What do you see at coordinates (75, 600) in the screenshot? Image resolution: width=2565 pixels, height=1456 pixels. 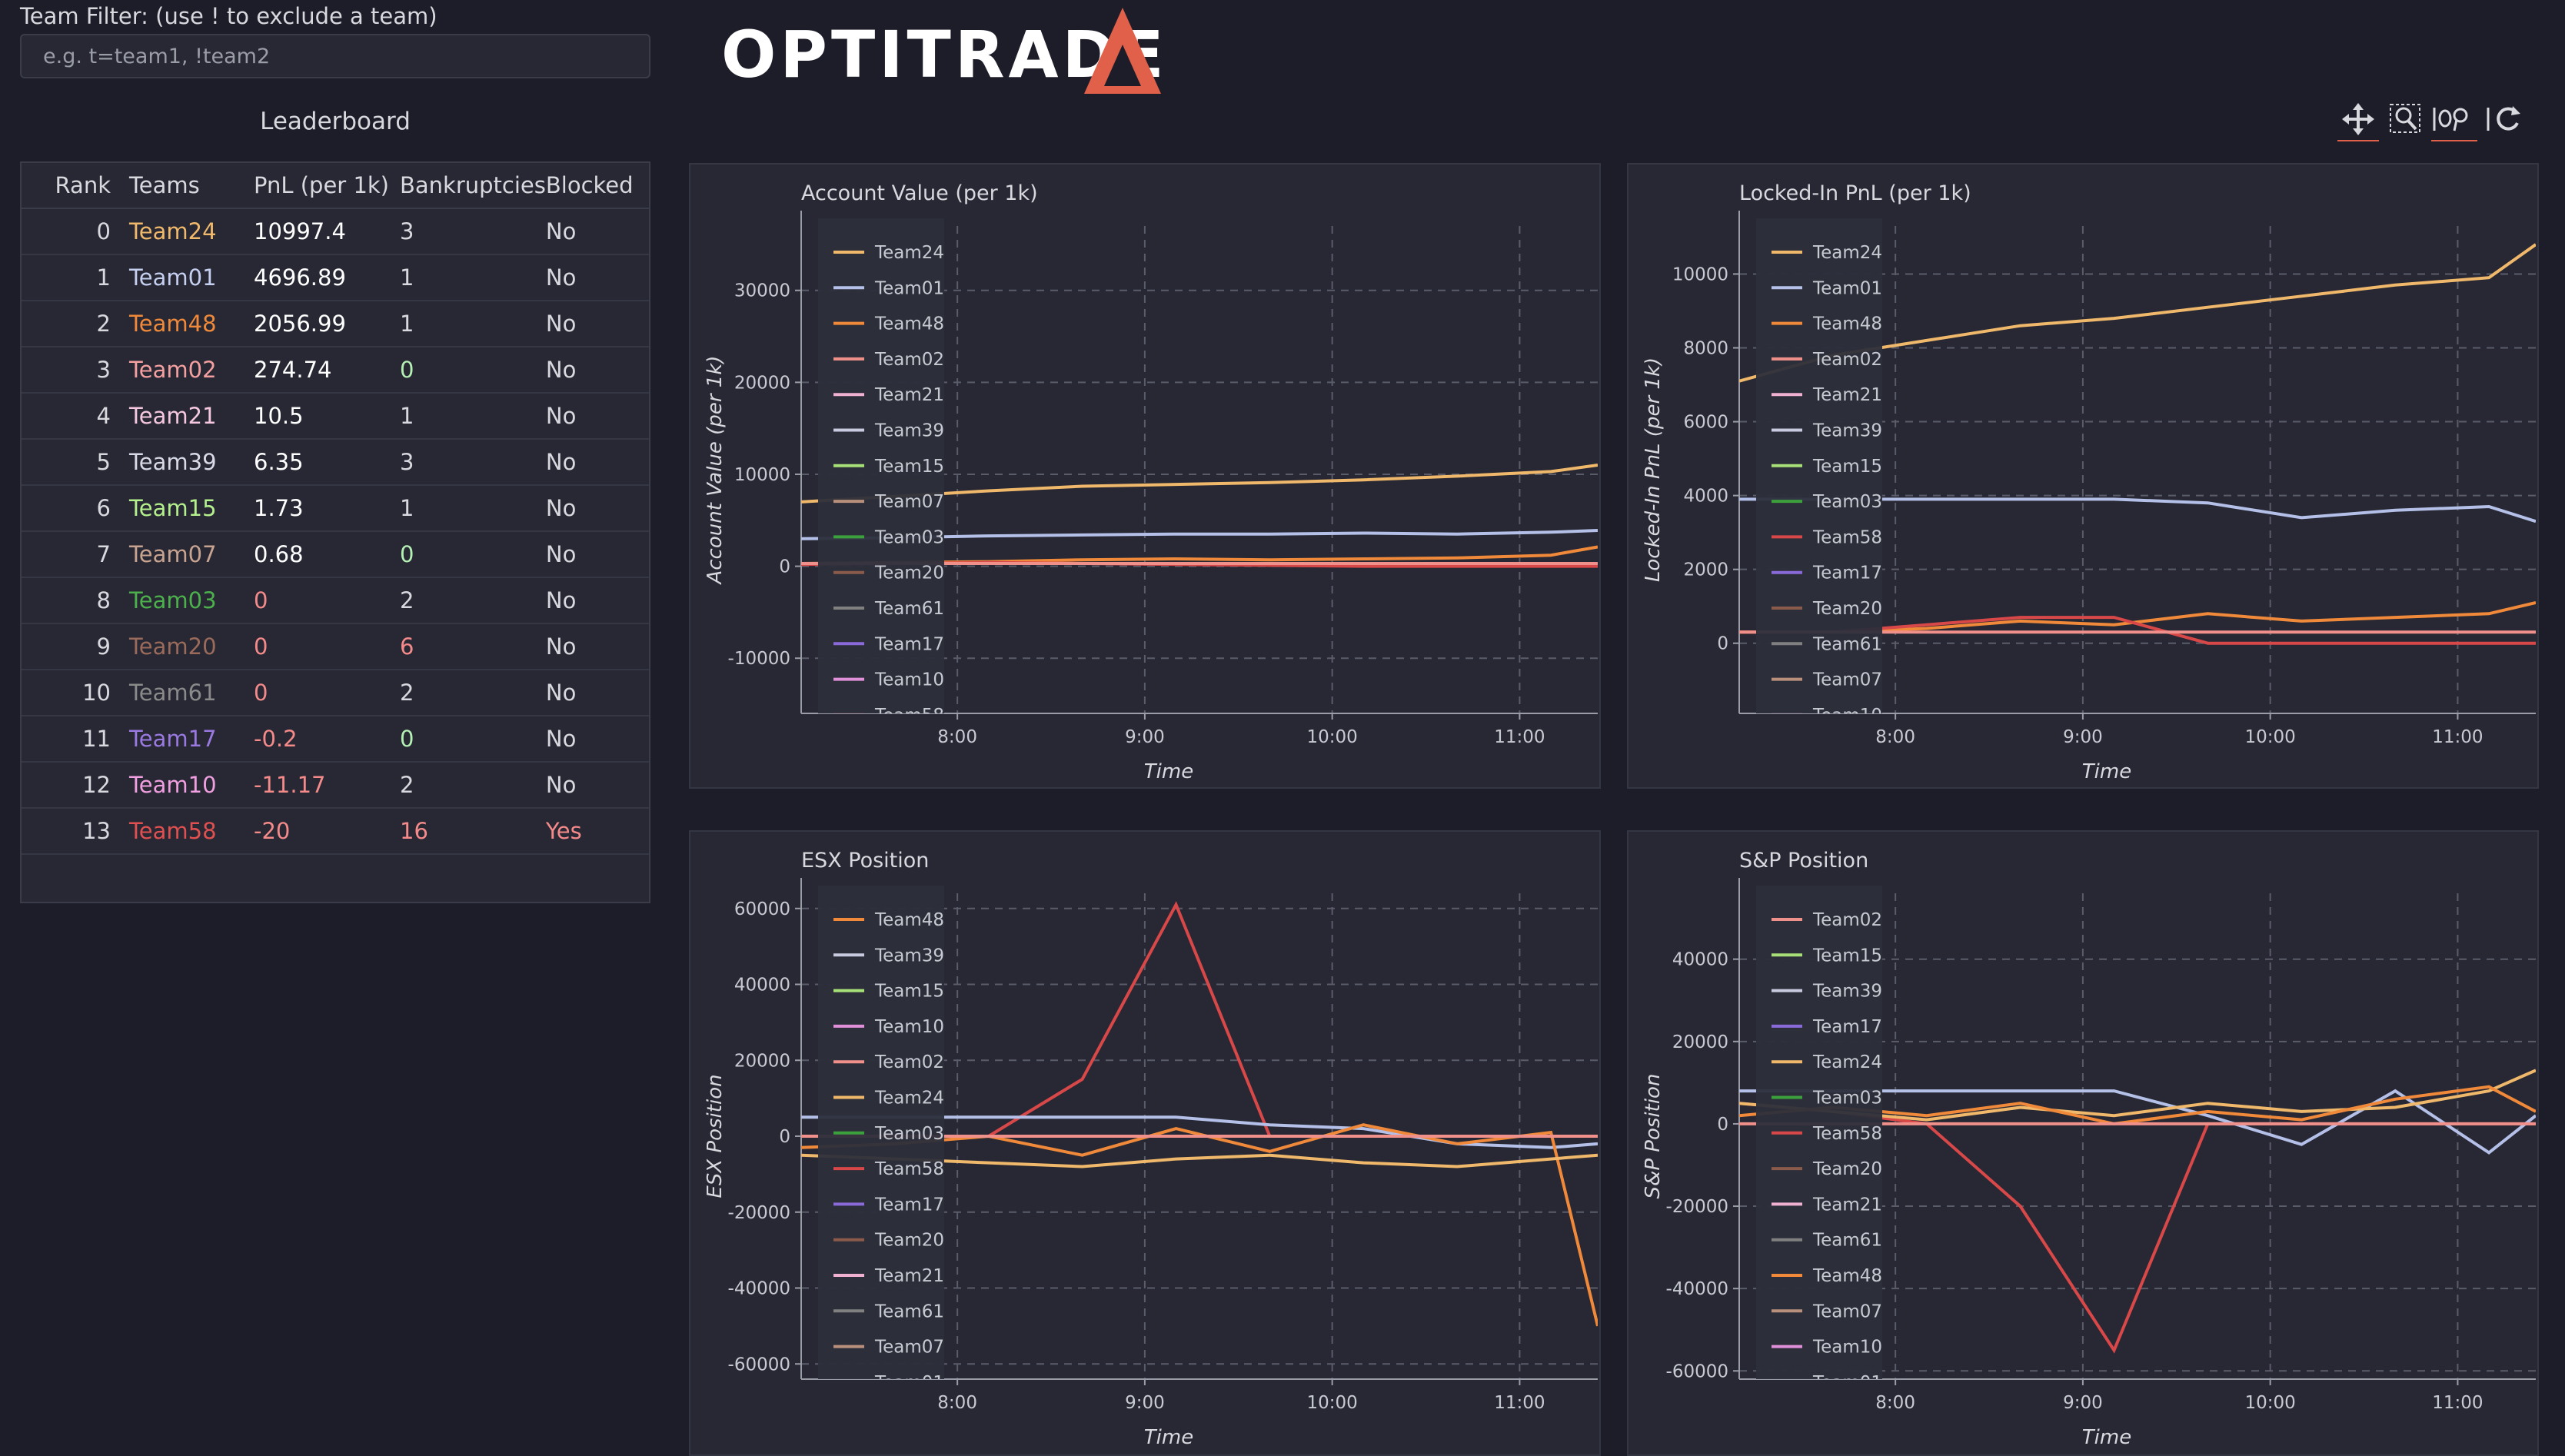 I see `rank-cell: 8` at bounding box center [75, 600].